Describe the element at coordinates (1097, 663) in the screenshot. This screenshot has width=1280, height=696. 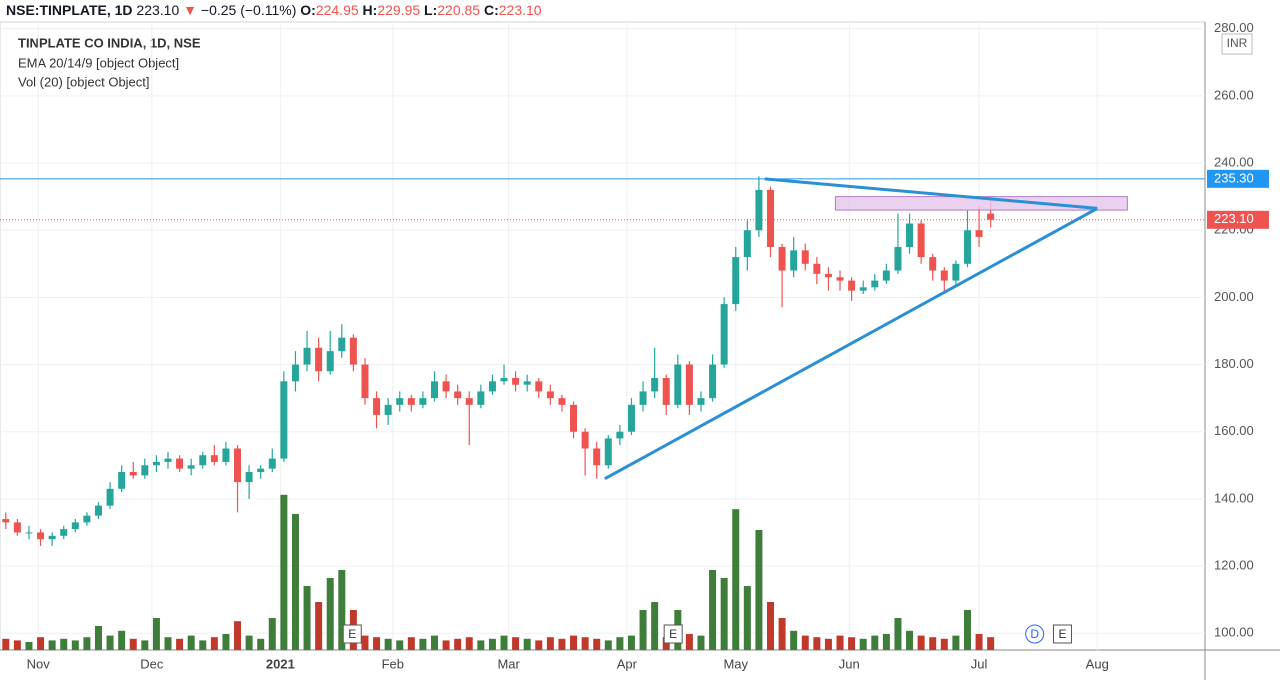
I see `x-tick-label: Aug` at that location.